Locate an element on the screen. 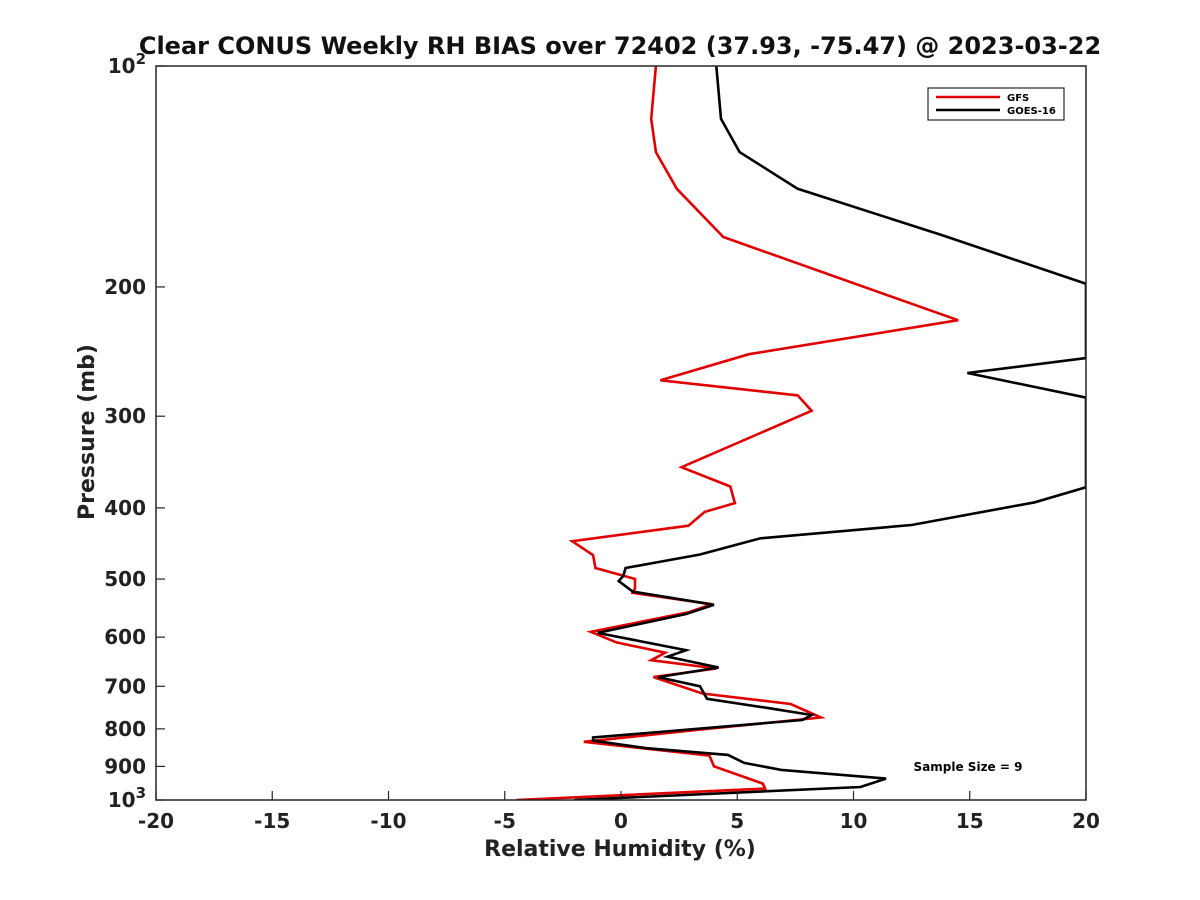 The width and height of the screenshot is (1200, 900). y-axis-label: Pressure (mb) is located at coordinates (87, 432).